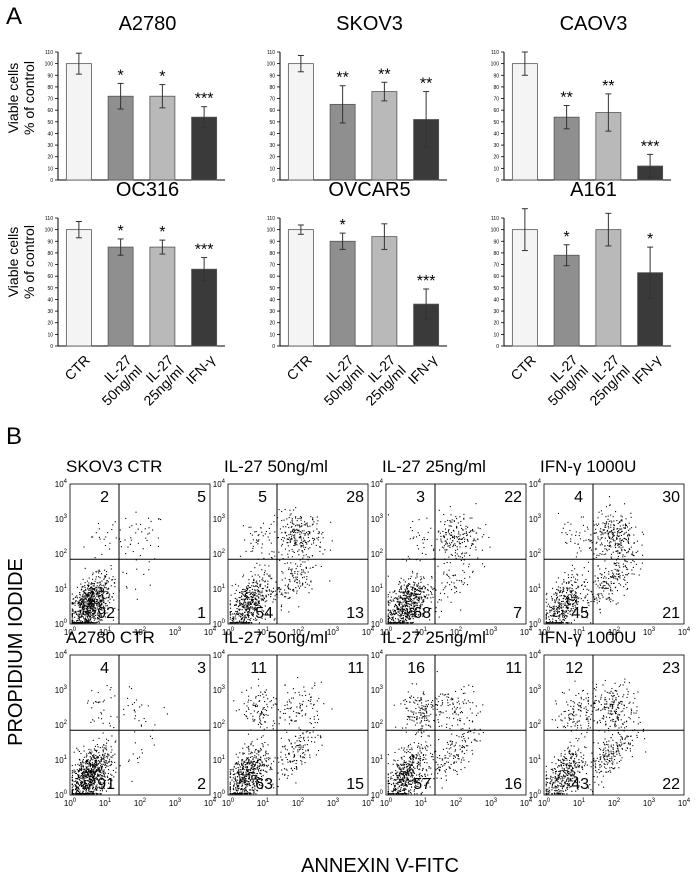 The height and width of the screenshot is (879, 700). I want to click on tick-exponent: 4, so click(531, 630).